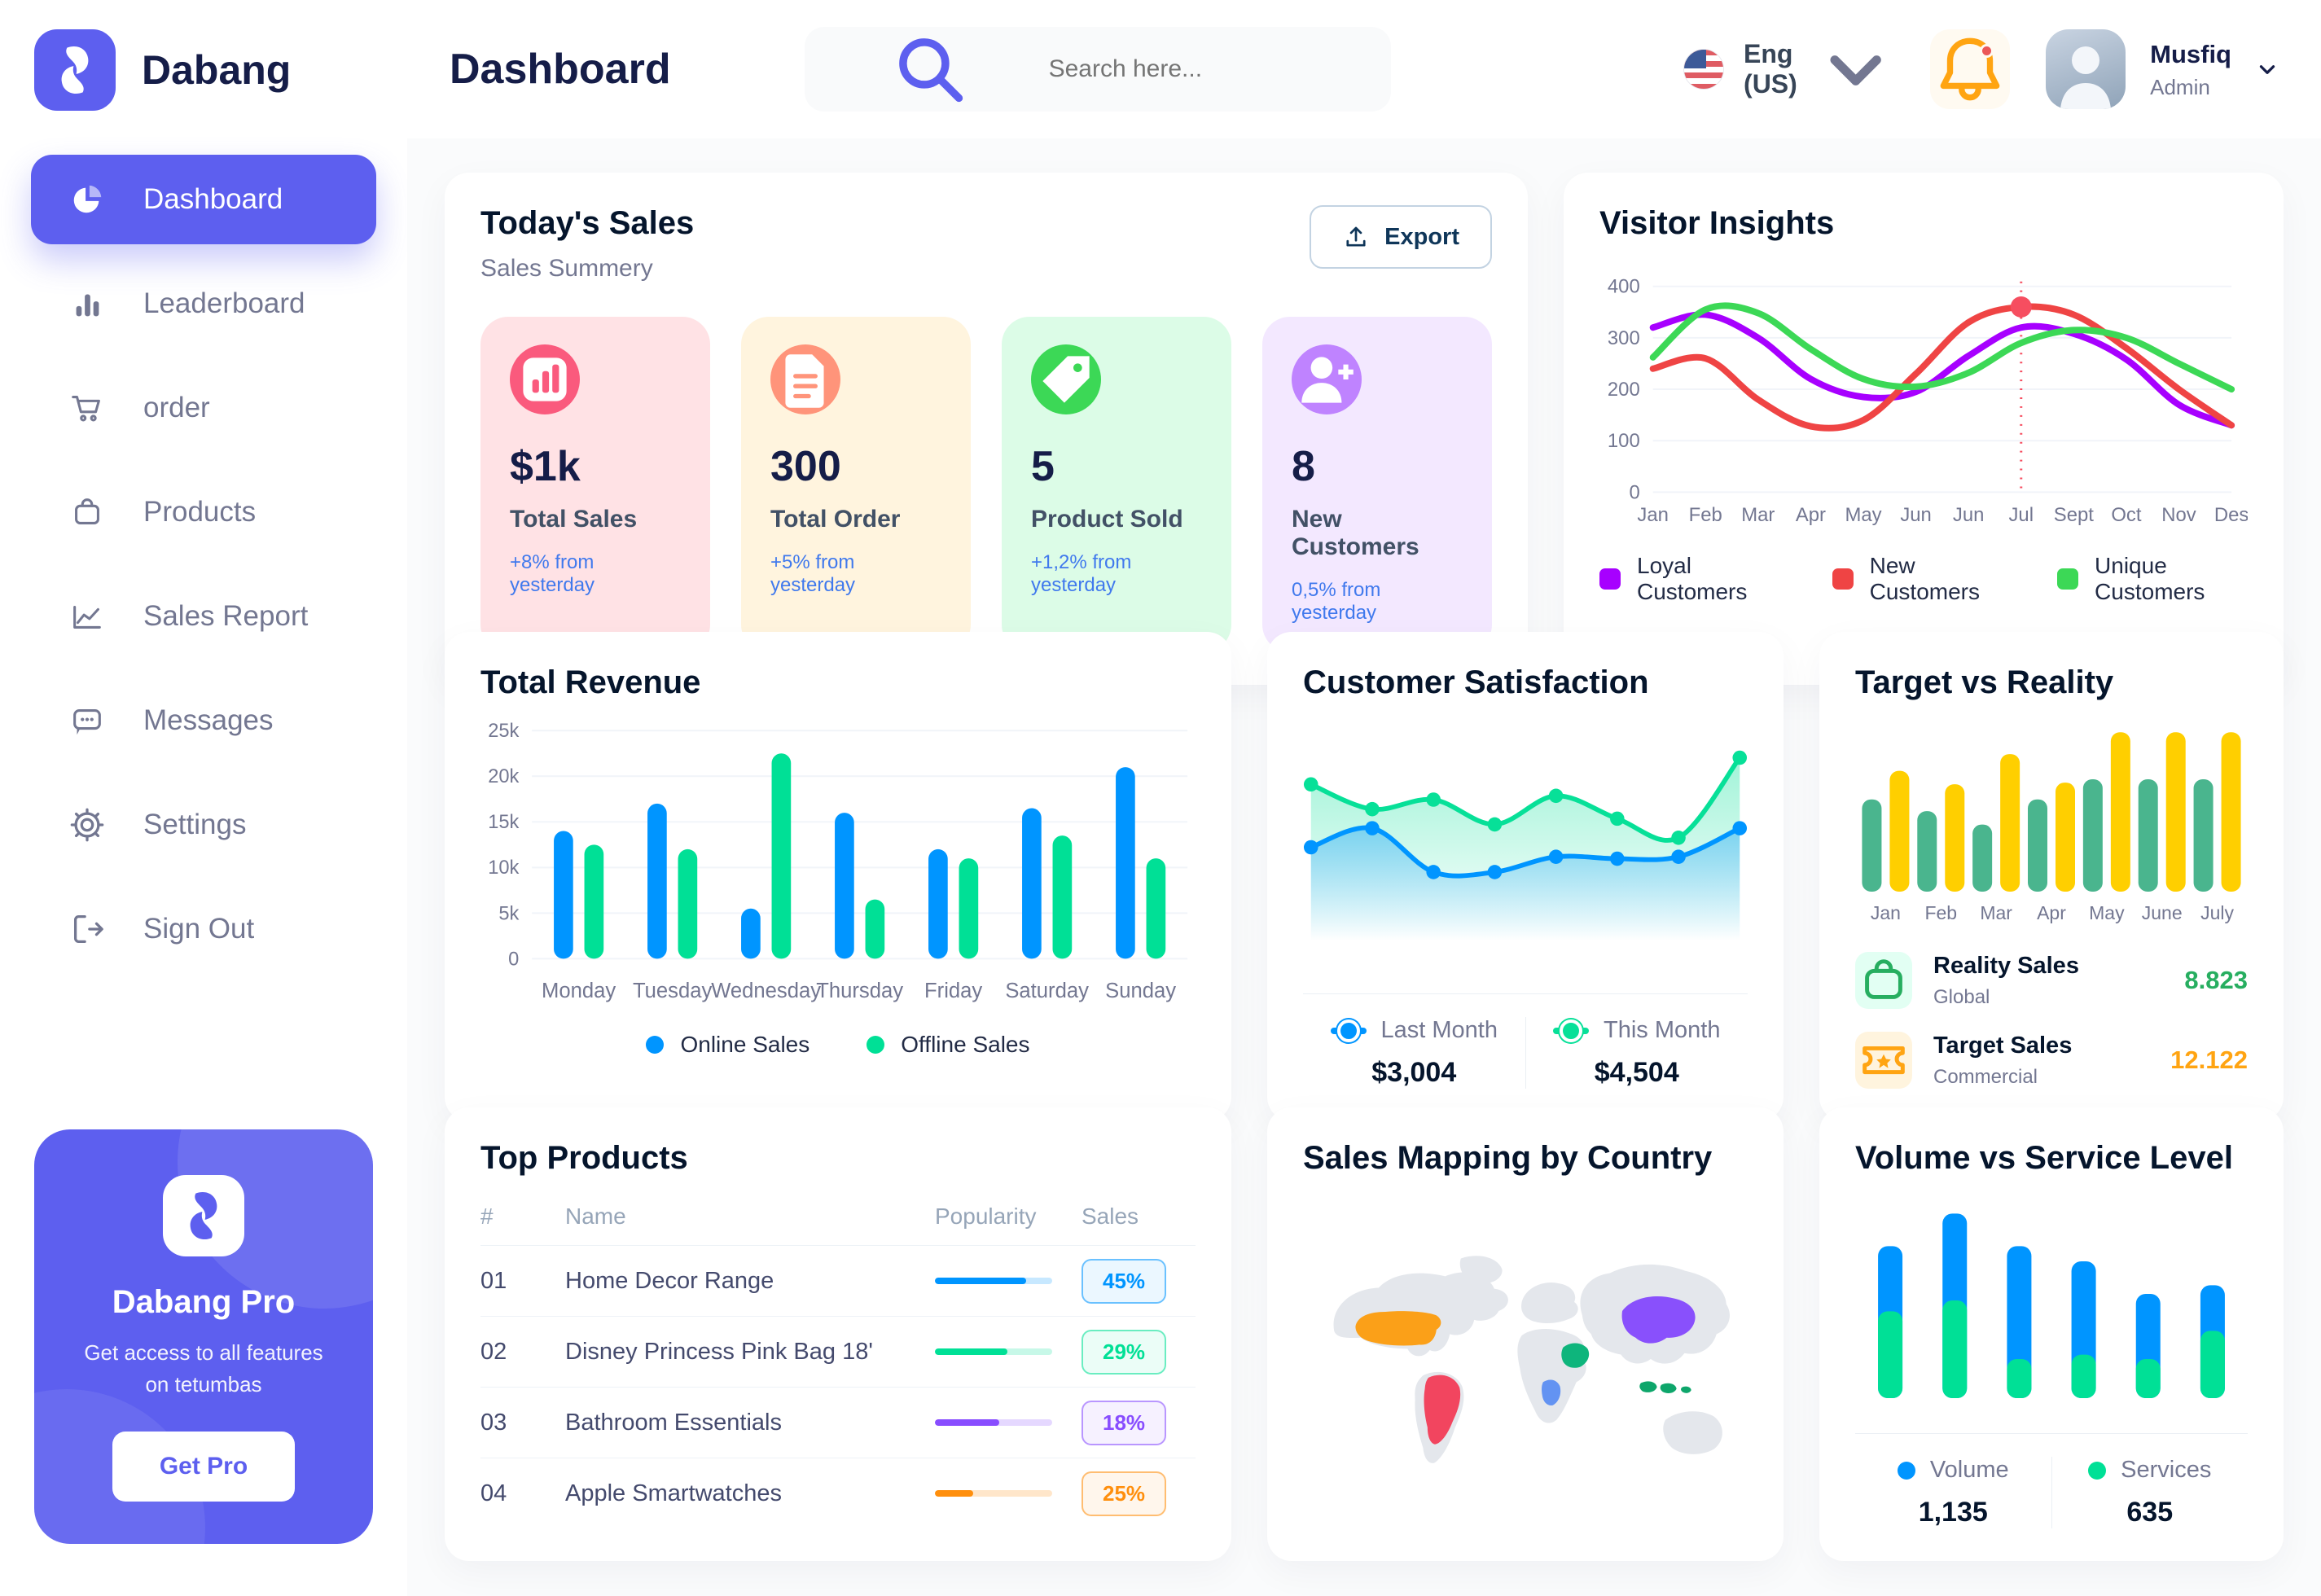 Image resolution: width=2321 pixels, height=1596 pixels. Describe the element at coordinates (1996, 912) in the screenshot. I see `svg-text: Mar` at that location.